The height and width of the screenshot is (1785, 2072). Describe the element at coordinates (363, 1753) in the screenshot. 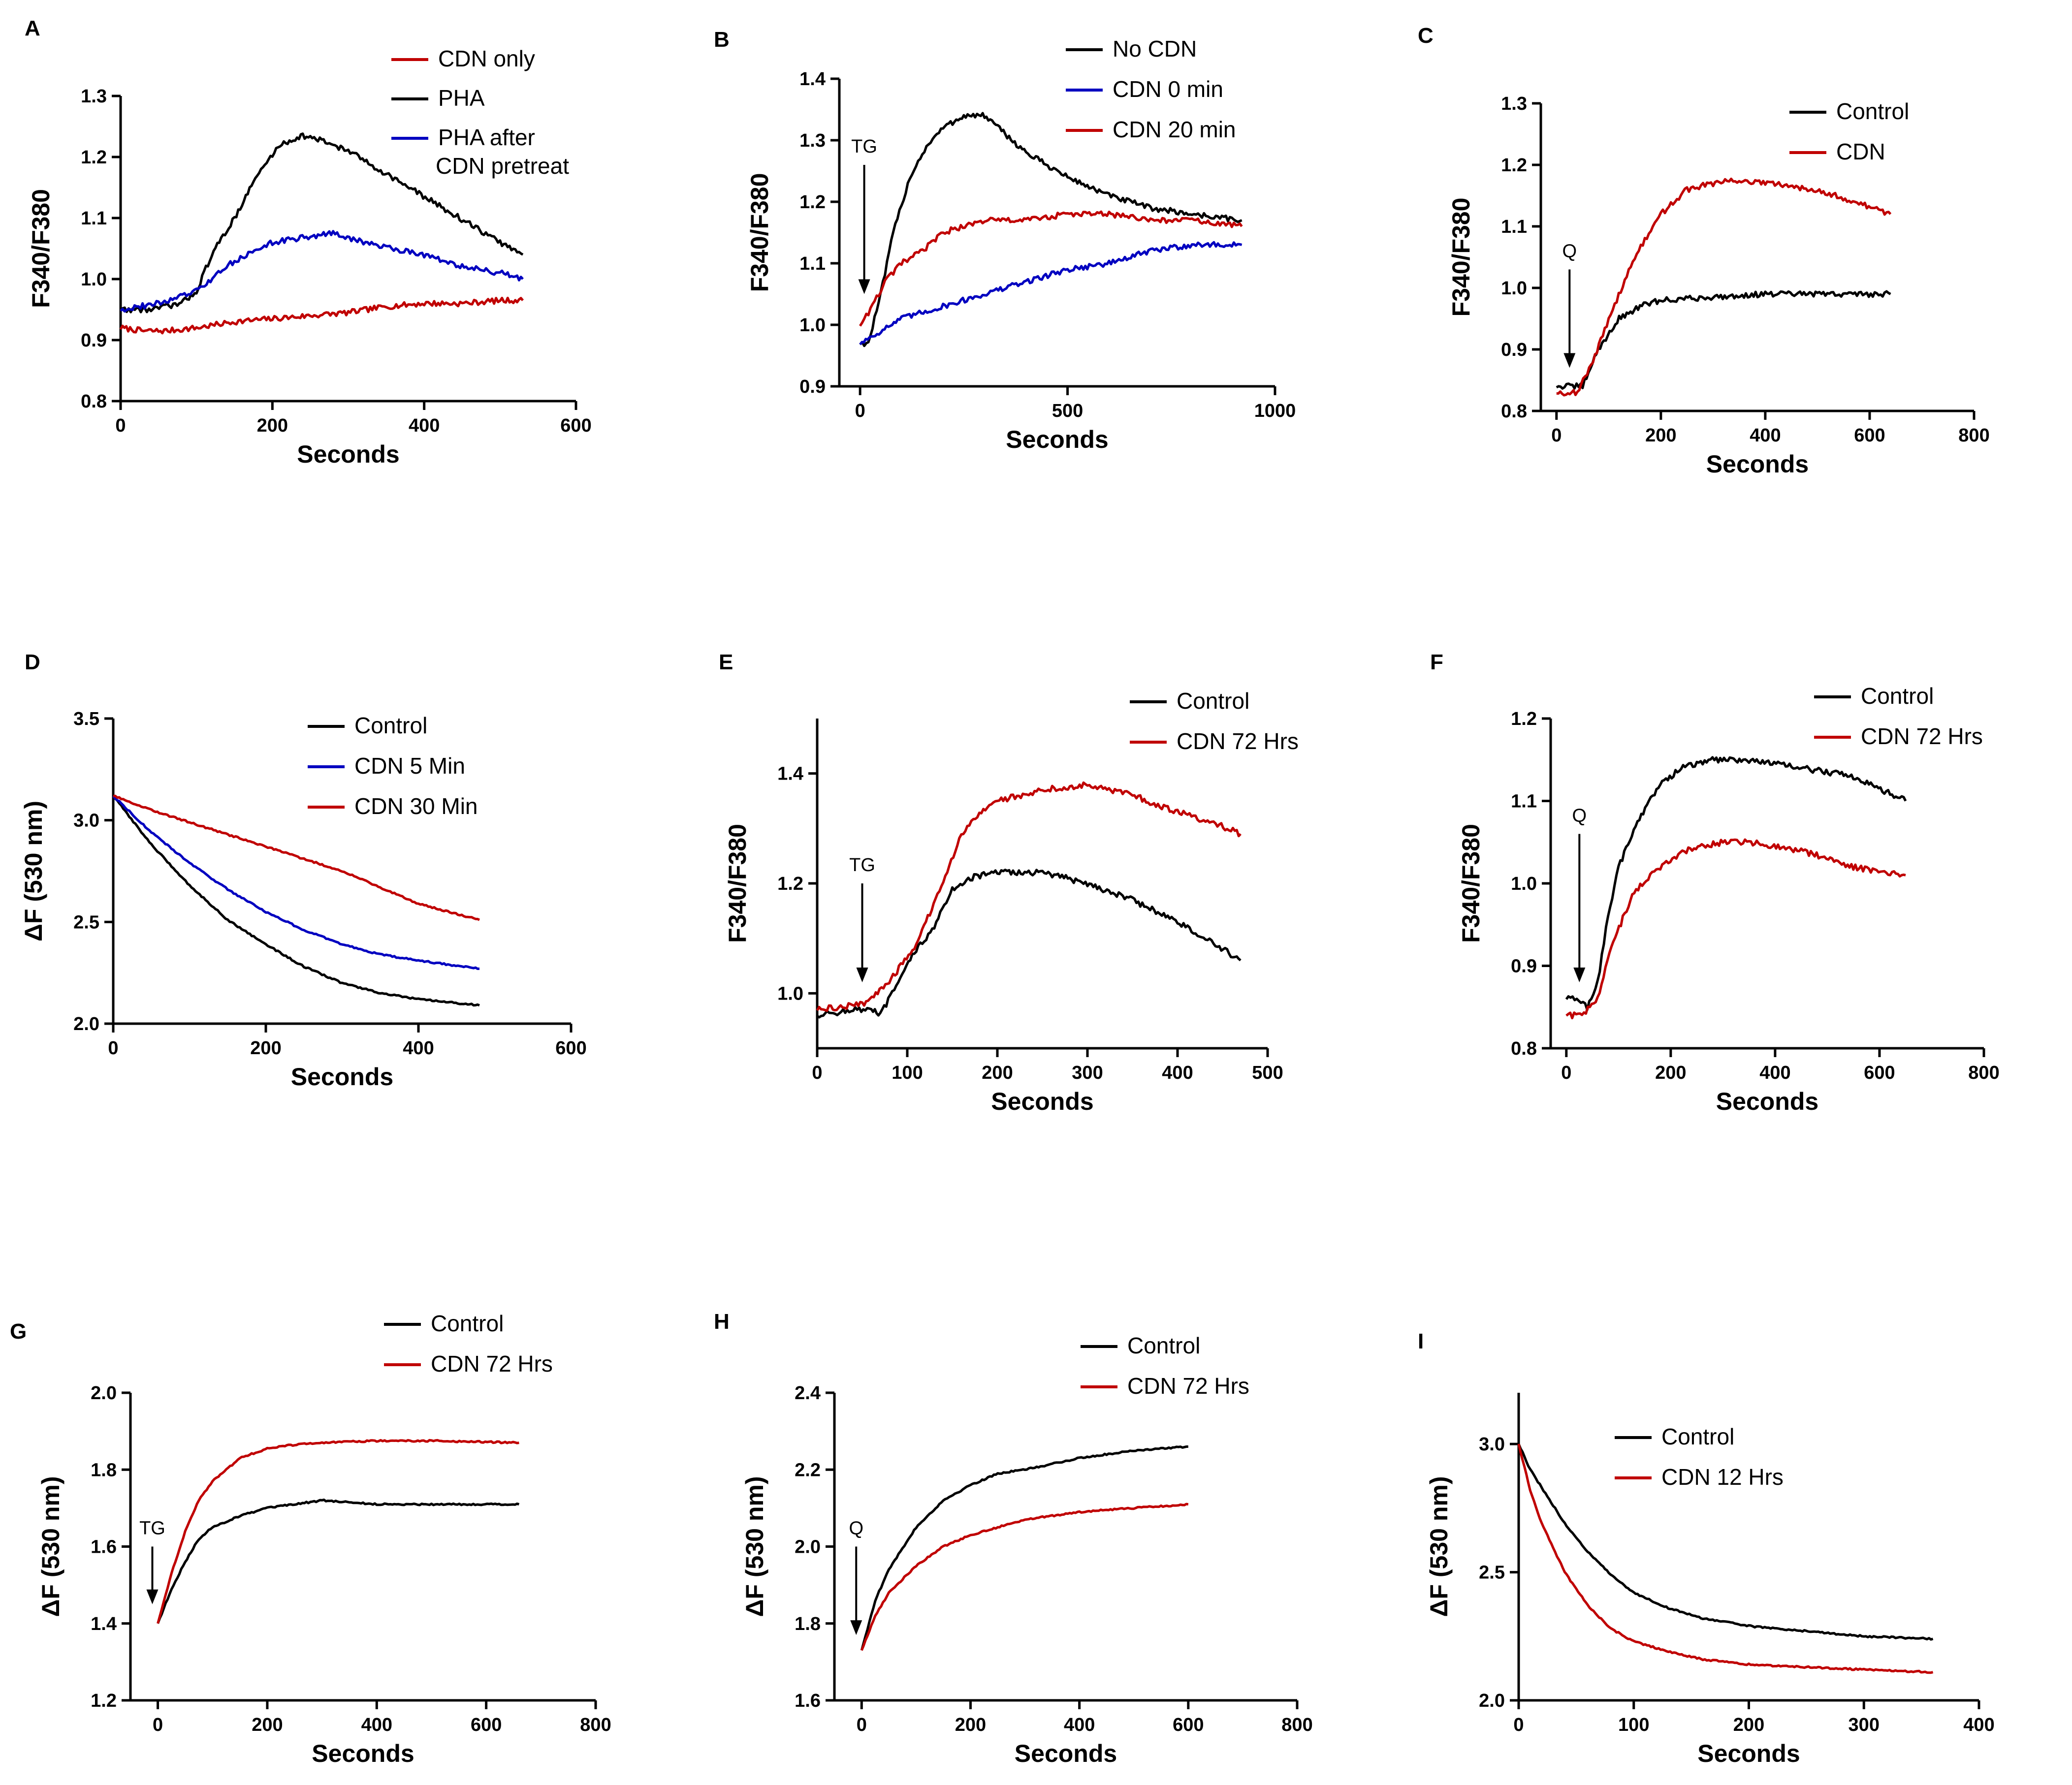

I see `panel-g-x-axis-title: Seconds` at that location.